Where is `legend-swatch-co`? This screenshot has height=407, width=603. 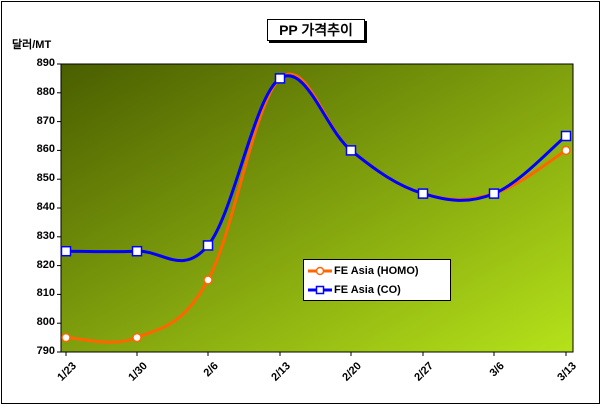 legend-swatch-co is located at coordinates (320, 290).